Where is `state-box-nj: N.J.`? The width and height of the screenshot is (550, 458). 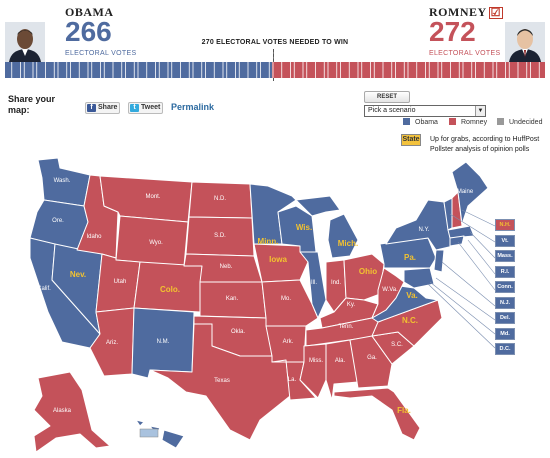
state-box-nj: N.J. is located at coordinates (505, 302).